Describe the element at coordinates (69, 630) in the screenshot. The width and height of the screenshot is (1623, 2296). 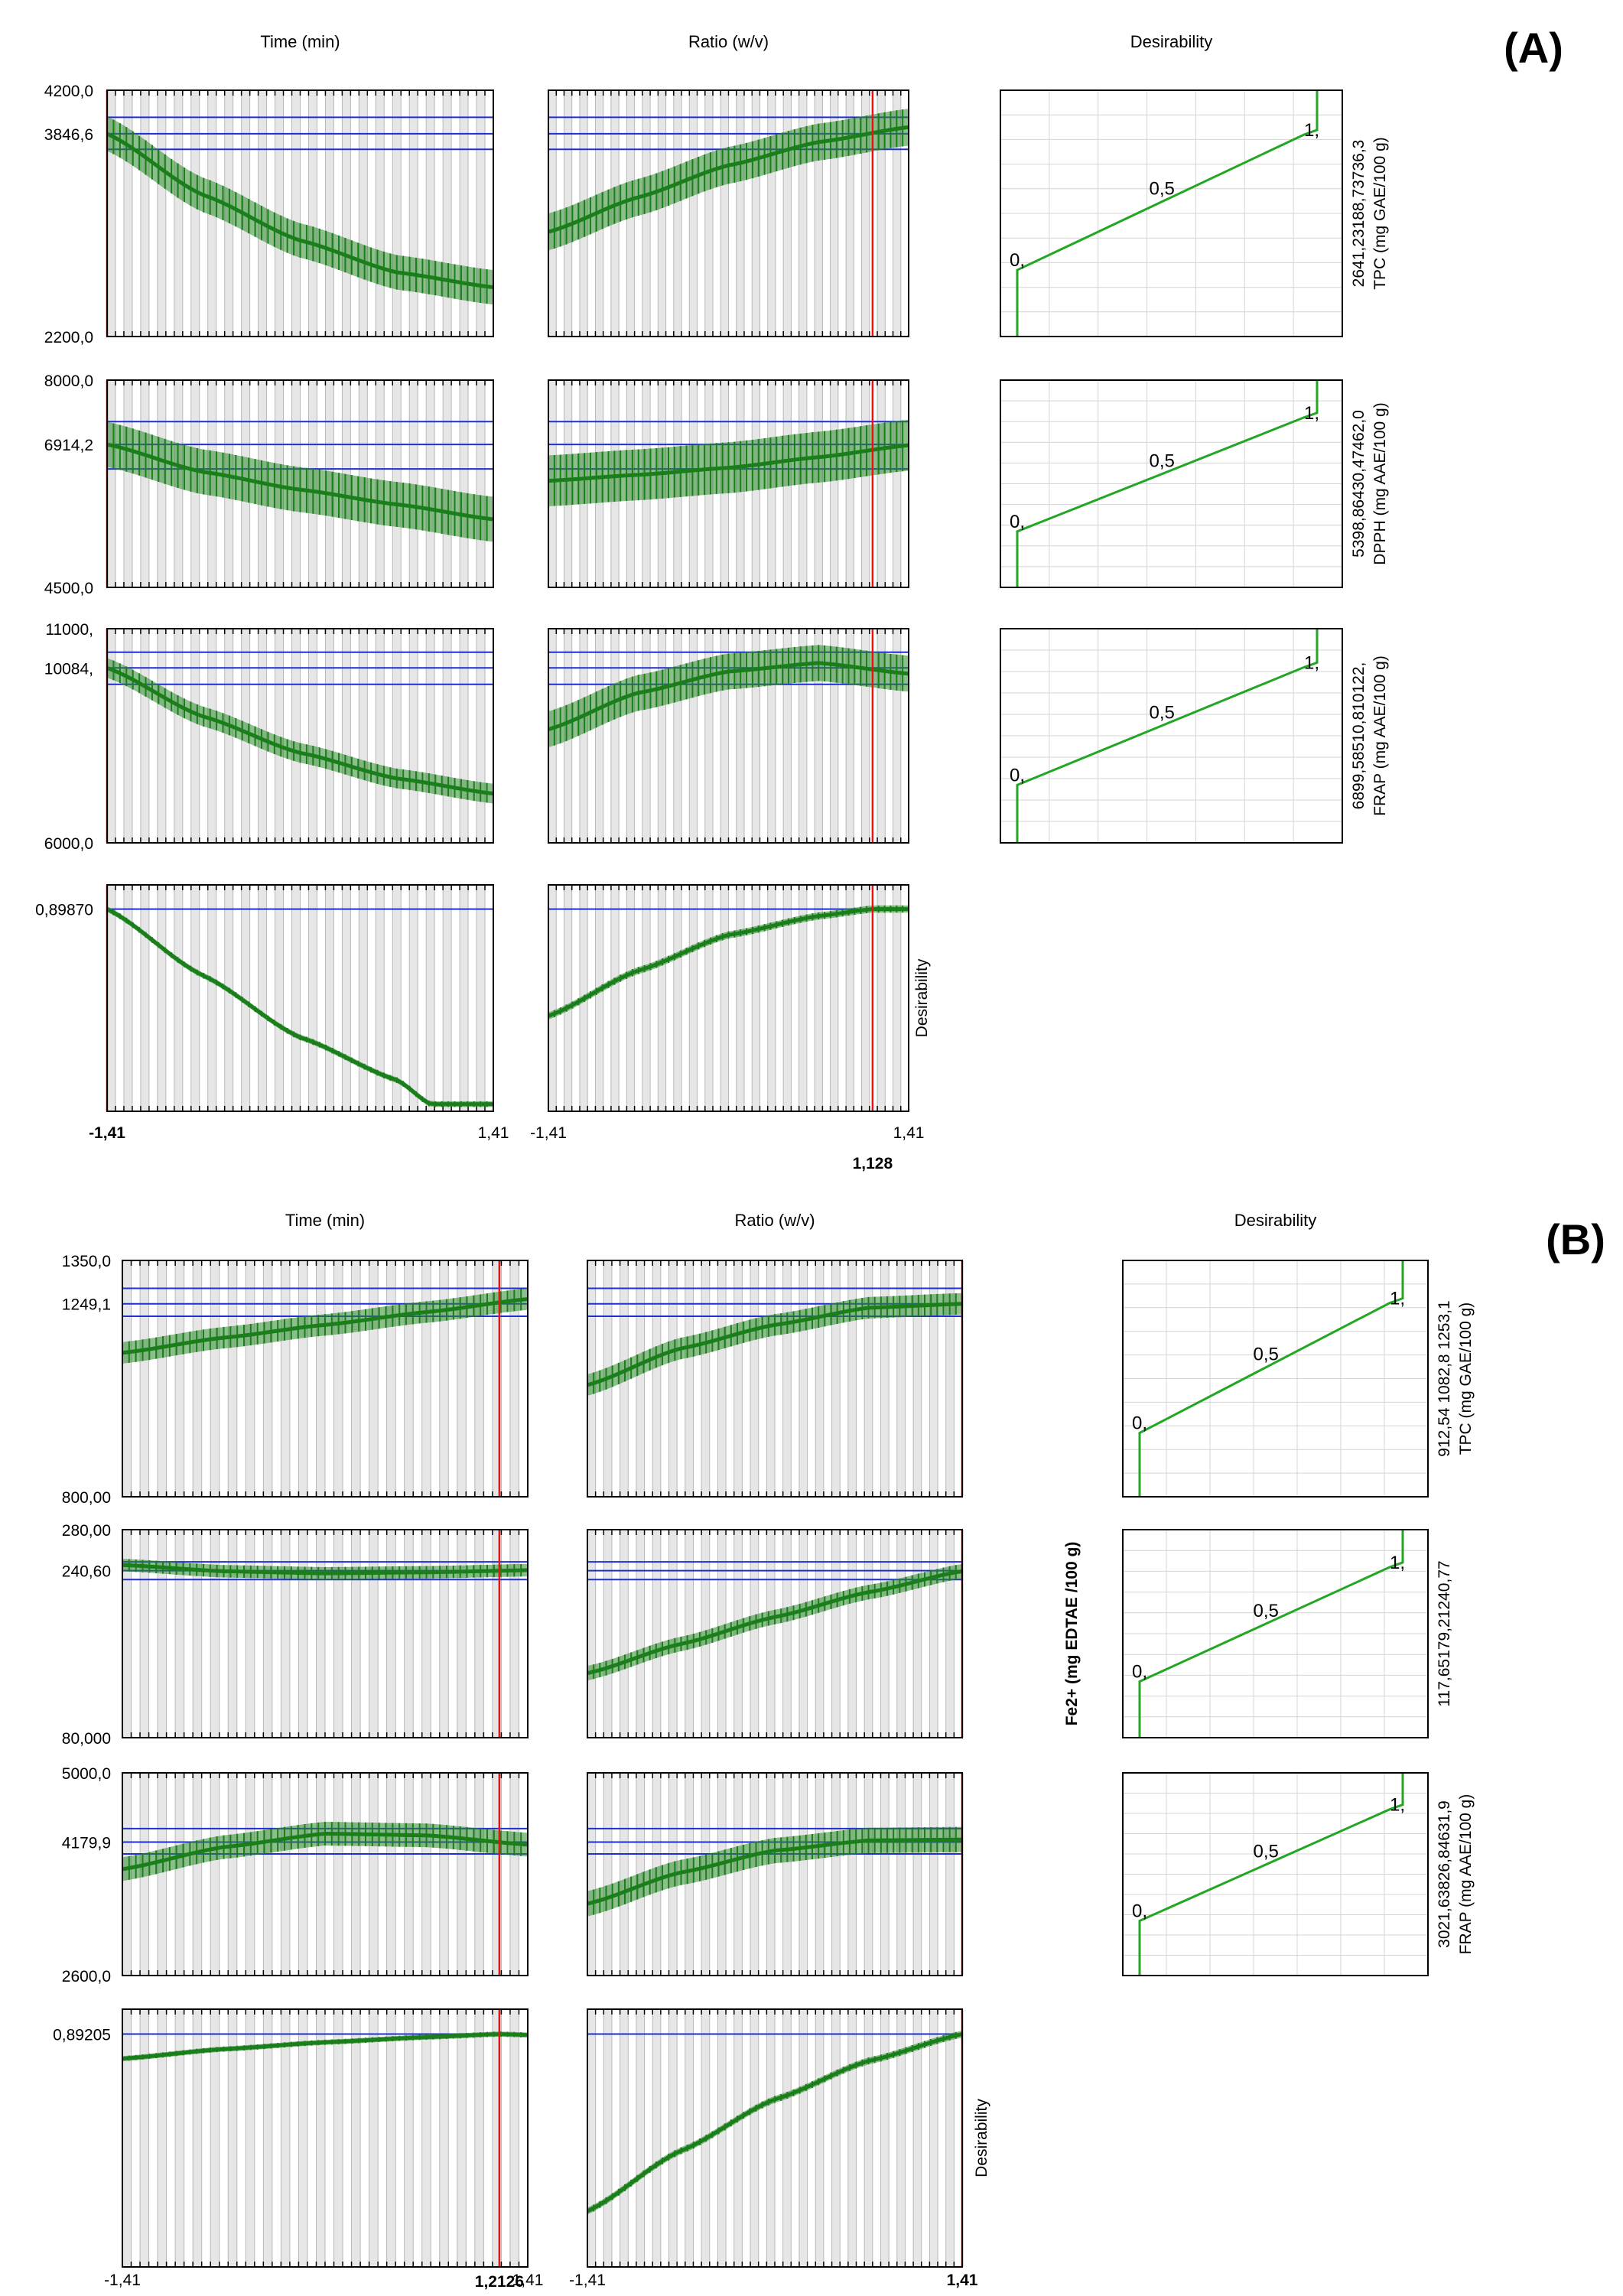
I see `y-axis-max-label: 11000,` at that location.